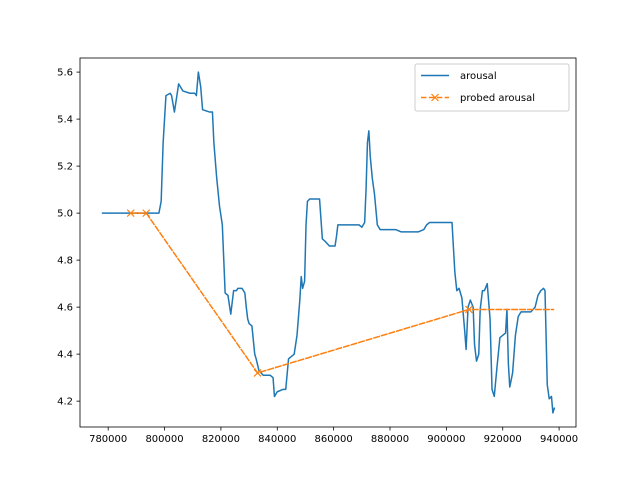  I want to click on x-tick-label: 860000, so click(334, 439).